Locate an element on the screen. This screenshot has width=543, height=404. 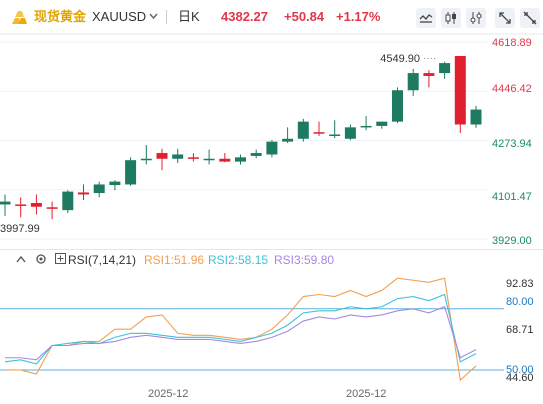
rsi-axis-label: 50.00 is located at coordinates (520, 370).